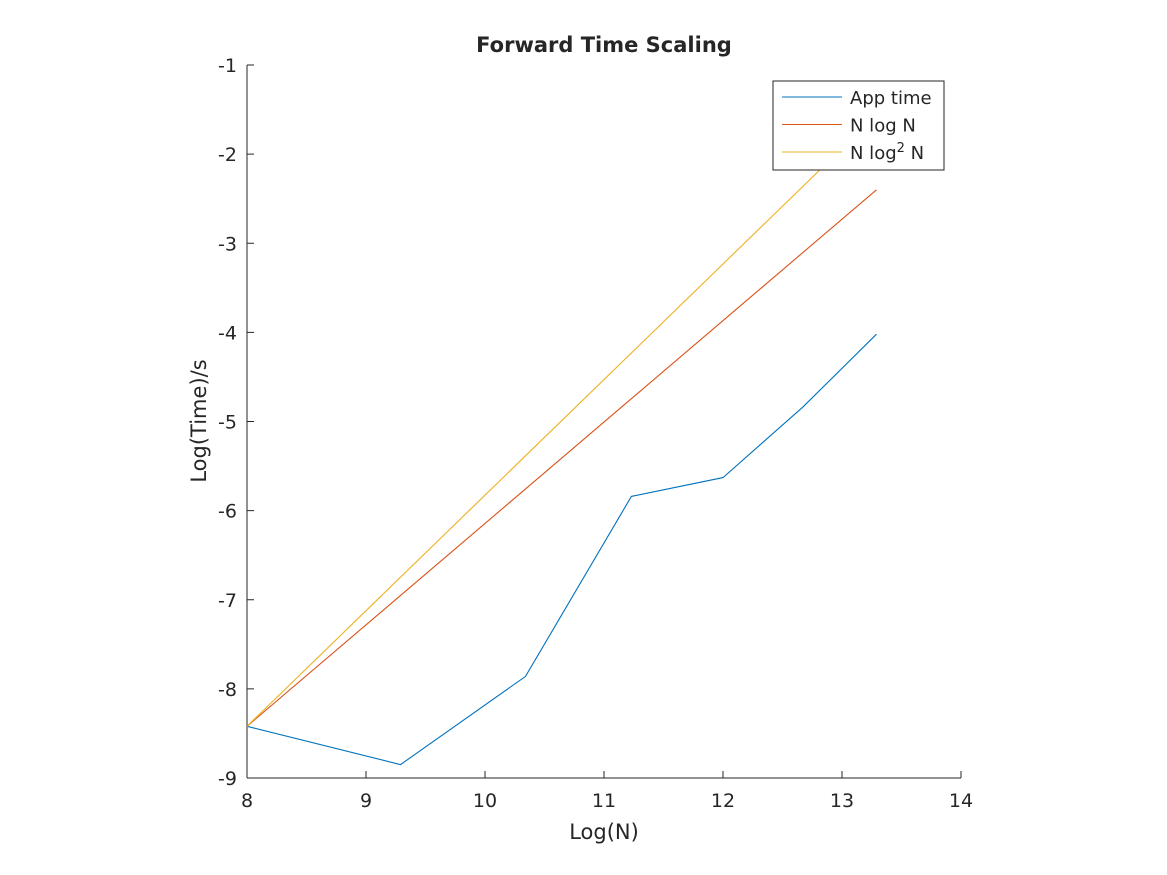 The width and height of the screenshot is (1167, 875). Describe the element at coordinates (227, 423) in the screenshot. I see `y-tick-label: -5` at that location.